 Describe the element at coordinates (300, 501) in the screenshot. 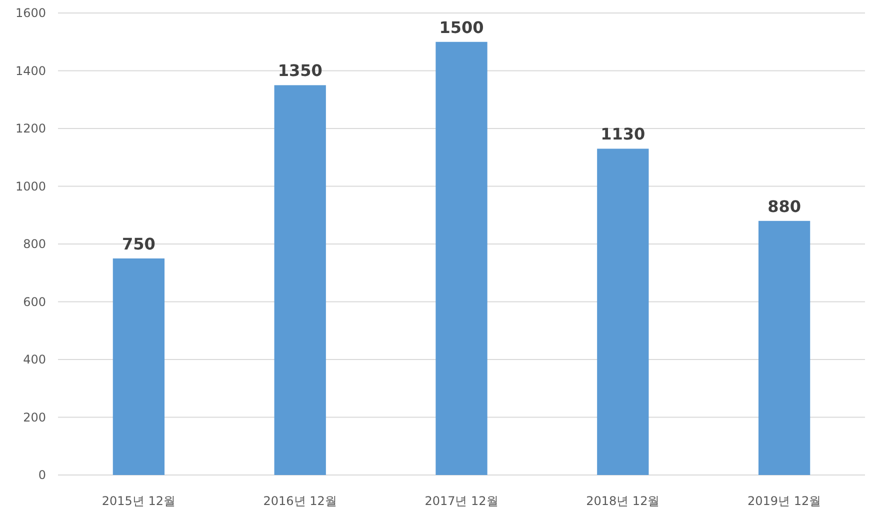

I see `x-tick-label: 2016년 12월` at that location.